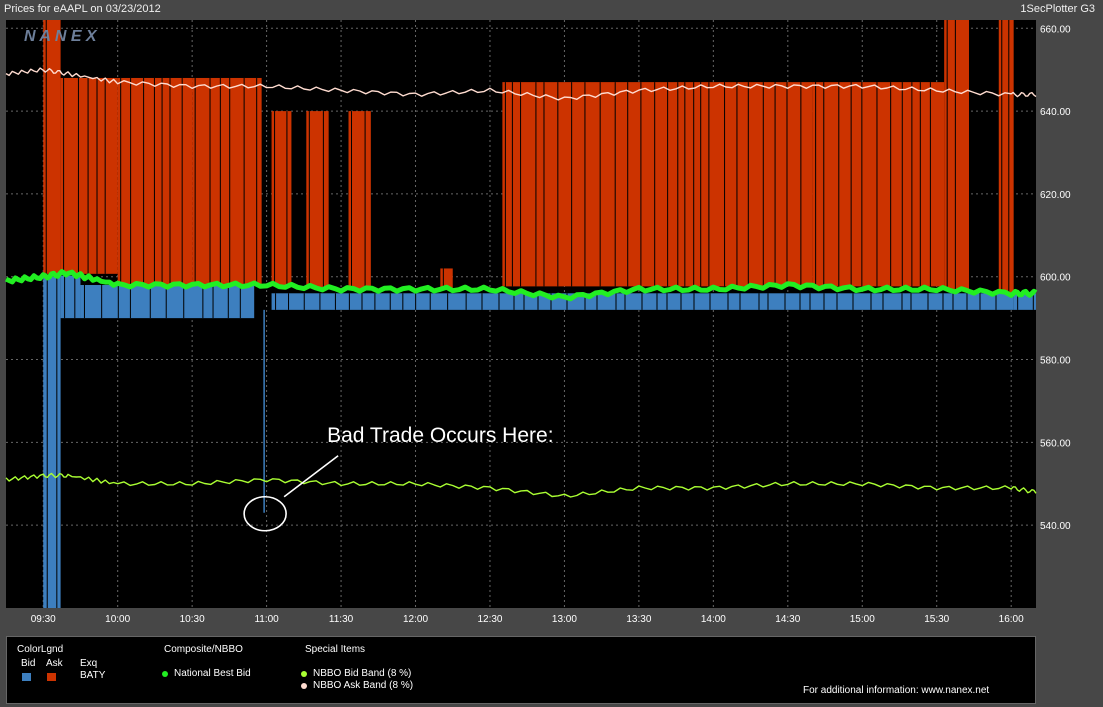 Image resolution: width=1103 pixels, height=707 pixels. What do you see at coordinates (1011, 619) in the screenshot?
I see `x-tick-label: 16:00` at bounding box center [1011, 619].